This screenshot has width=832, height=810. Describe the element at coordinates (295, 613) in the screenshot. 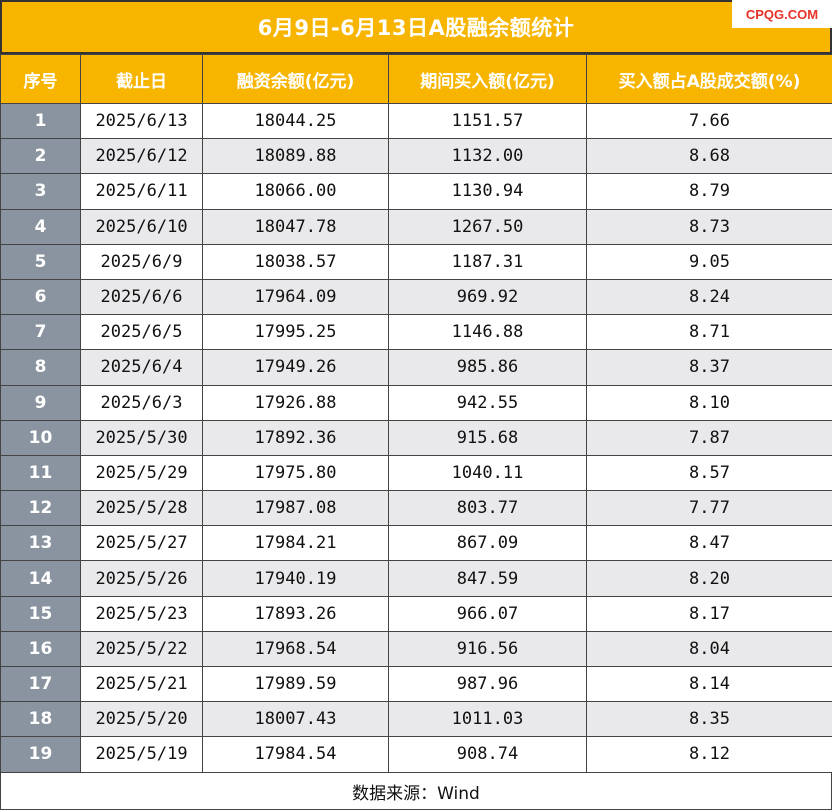

I see `cell-balance: 17893.26` at that location.